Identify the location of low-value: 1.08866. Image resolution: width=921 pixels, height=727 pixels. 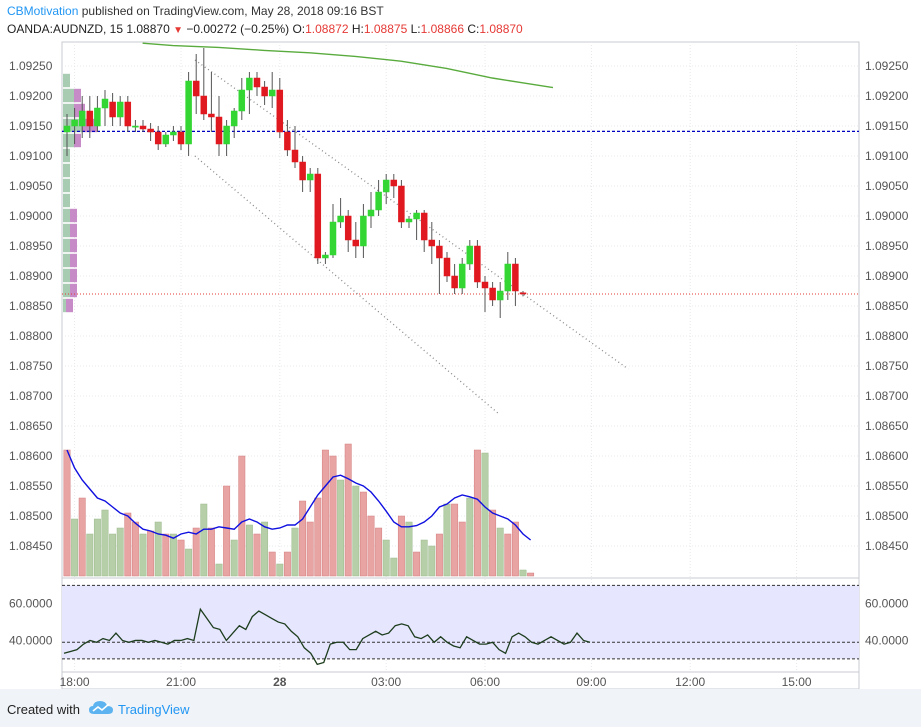
(442, 29).